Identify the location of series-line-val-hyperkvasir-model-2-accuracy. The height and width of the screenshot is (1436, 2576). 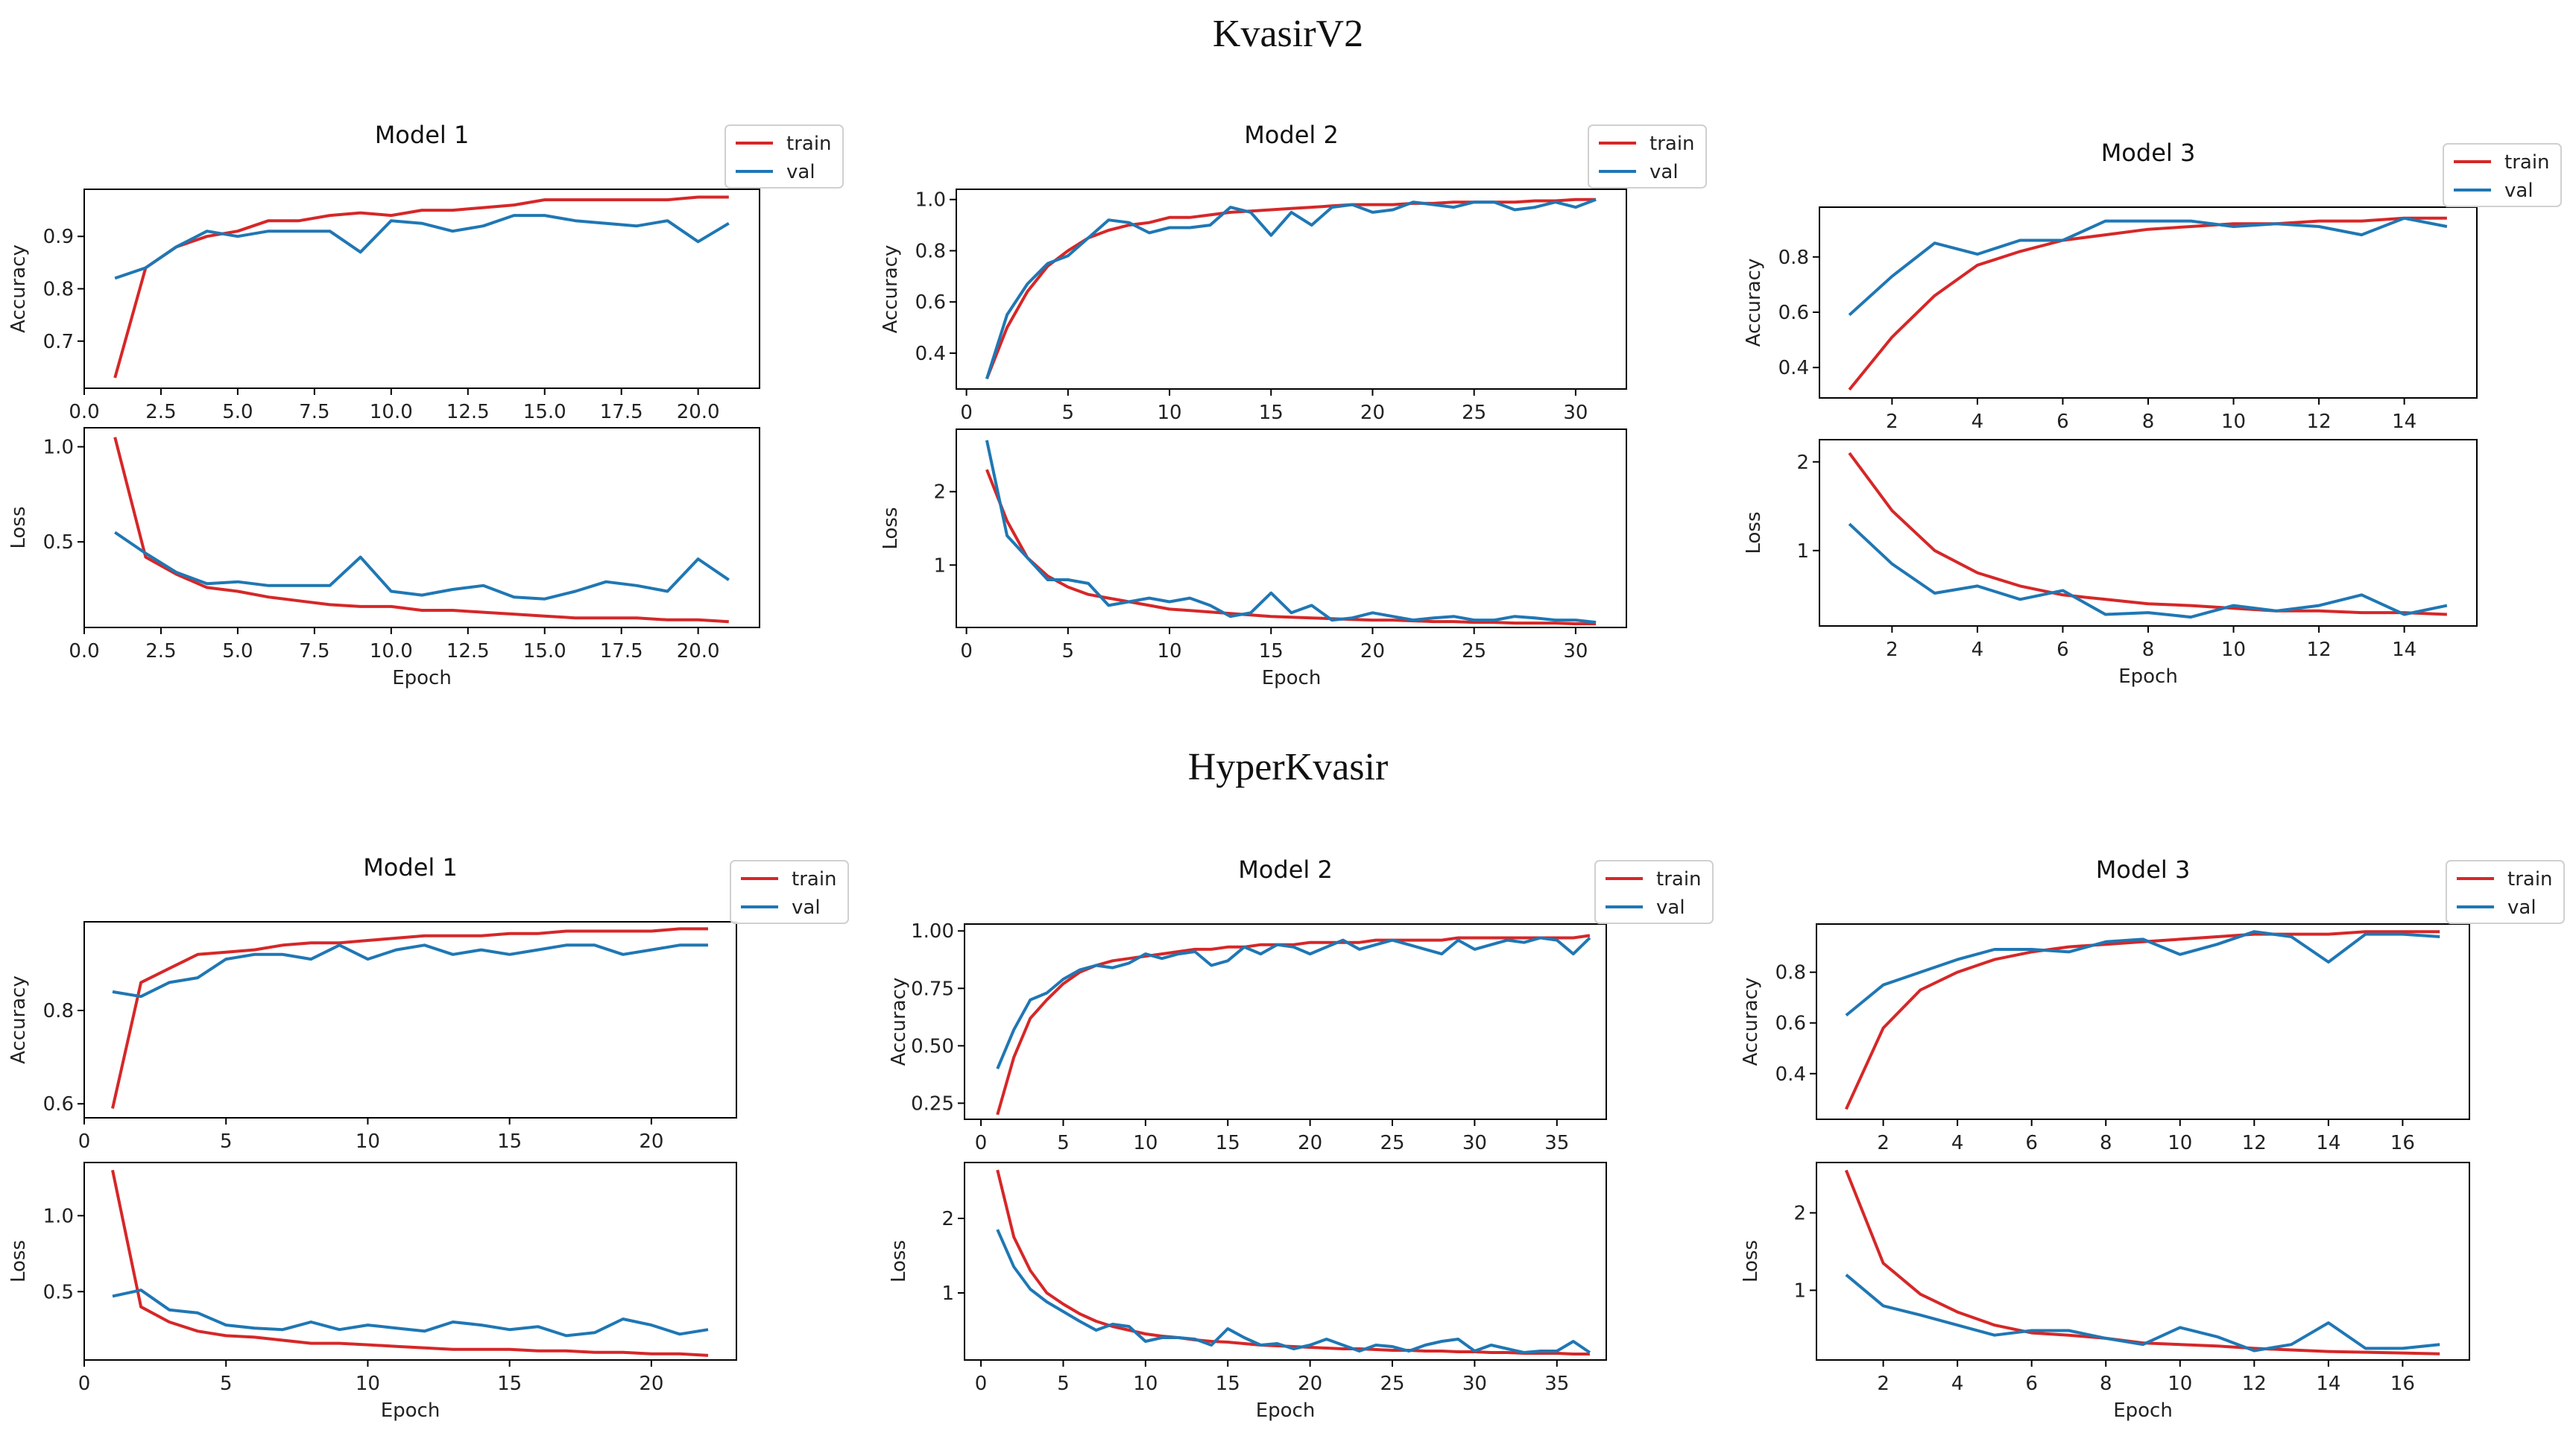
(1293, 1002).